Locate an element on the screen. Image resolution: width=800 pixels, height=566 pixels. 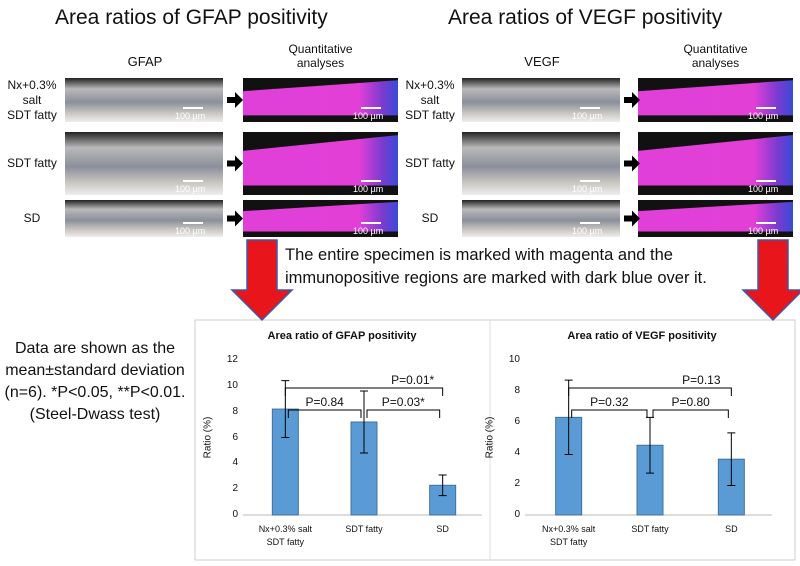
chart-title: Area ratio of GFAP positivity is located at coordinates (342, 336).